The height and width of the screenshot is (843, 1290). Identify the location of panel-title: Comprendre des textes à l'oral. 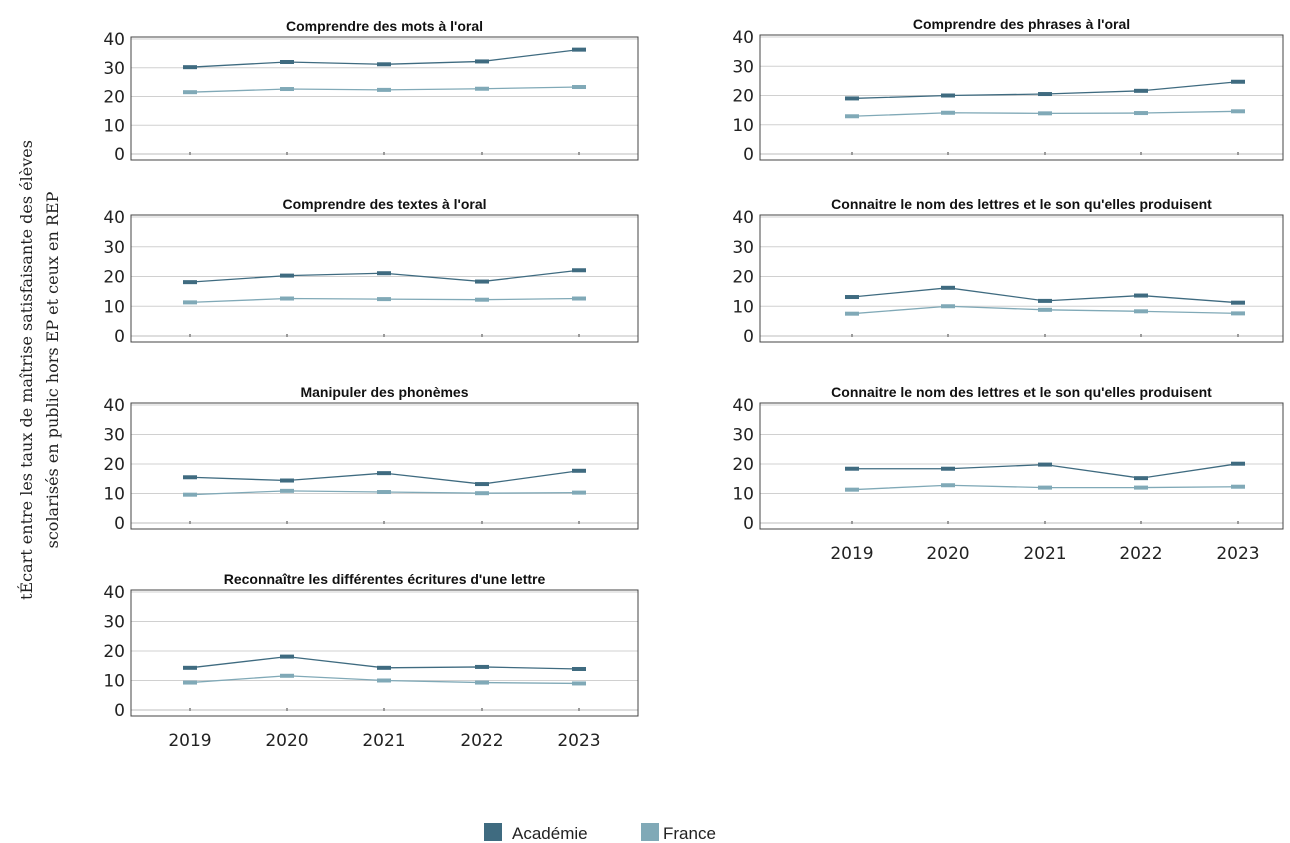
(384, 204).